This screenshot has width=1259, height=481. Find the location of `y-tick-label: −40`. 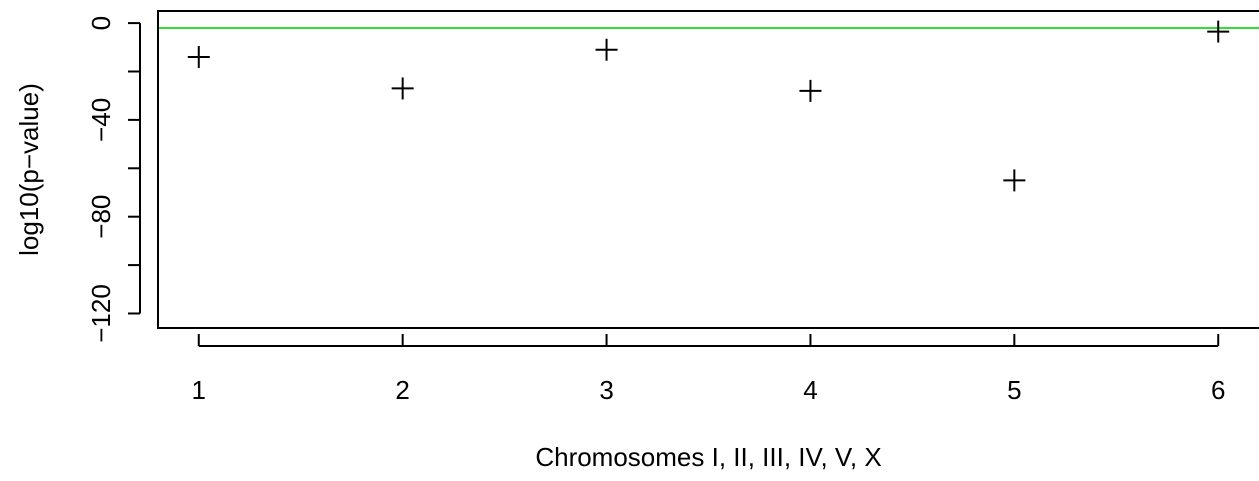

y-tick-label: −40 is located at coordinates (101, 120).